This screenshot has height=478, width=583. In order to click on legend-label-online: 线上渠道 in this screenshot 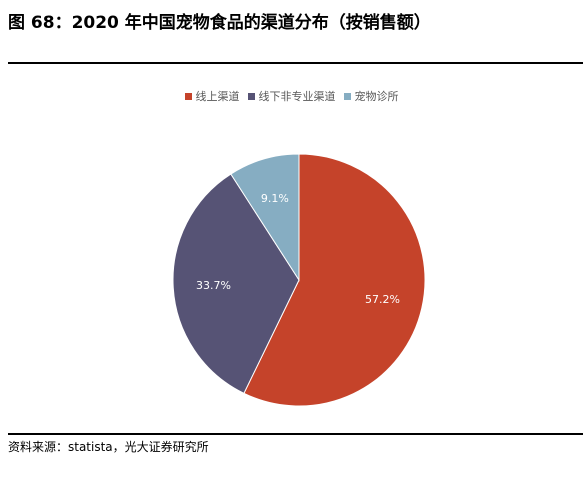, I will do `click(217, 96)`.